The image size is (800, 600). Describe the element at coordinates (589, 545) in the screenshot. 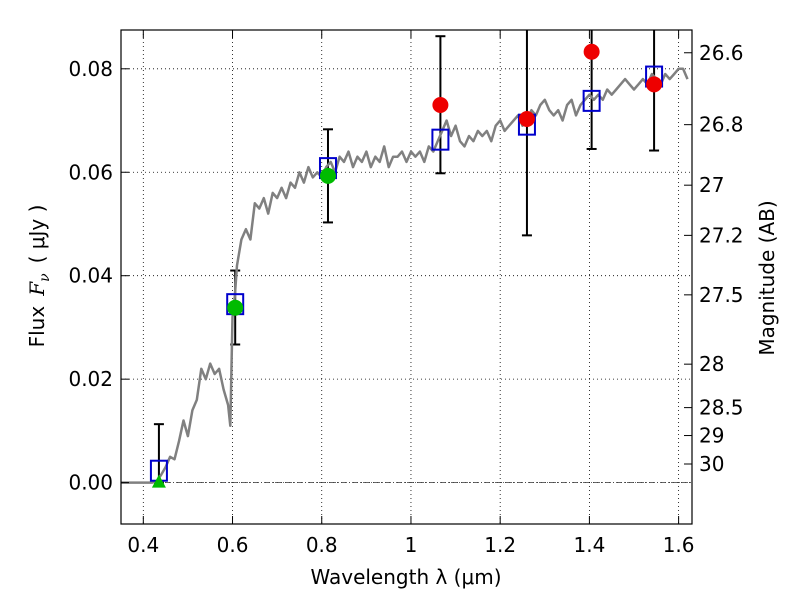

I see `x-tick-label: 1.4` at that location.